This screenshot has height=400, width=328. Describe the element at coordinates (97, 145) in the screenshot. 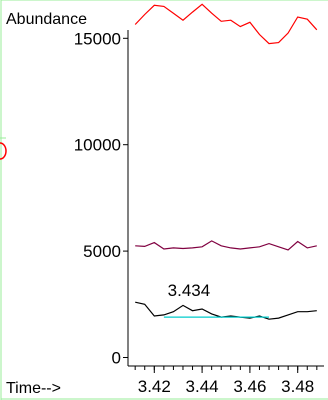

I see `y-tick-label: 10000` at that location.